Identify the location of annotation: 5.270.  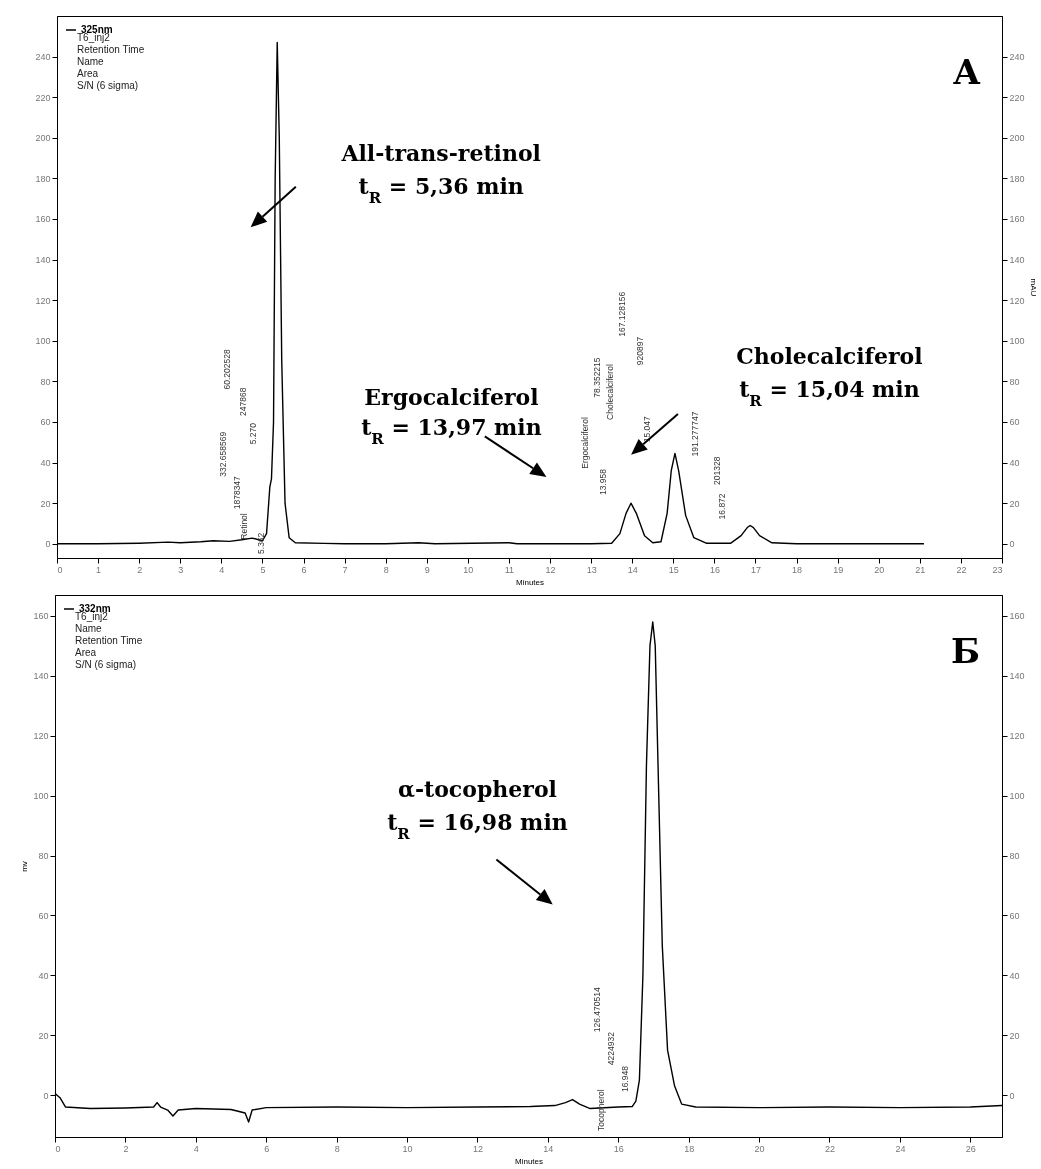
(253, 433).